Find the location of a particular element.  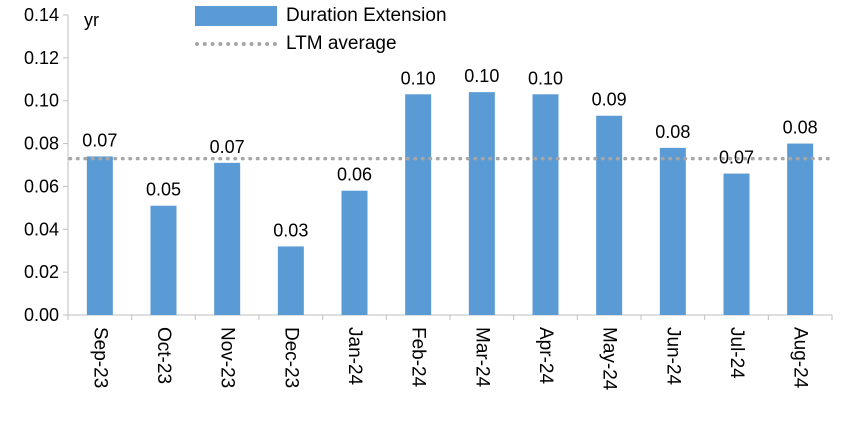

y-axis-tick-label: 0.10 is located at coordinates (41, 101).